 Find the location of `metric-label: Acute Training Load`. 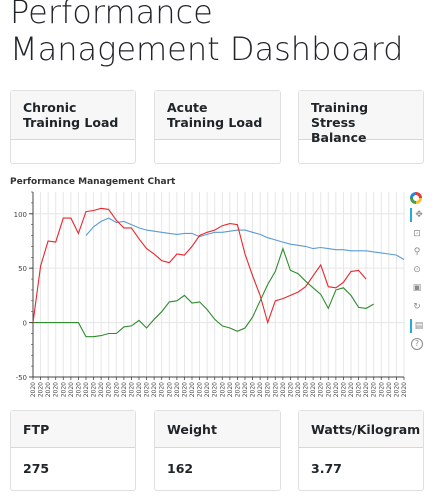

metric-label: Acute Training Load is located at coordinates (217, 115).